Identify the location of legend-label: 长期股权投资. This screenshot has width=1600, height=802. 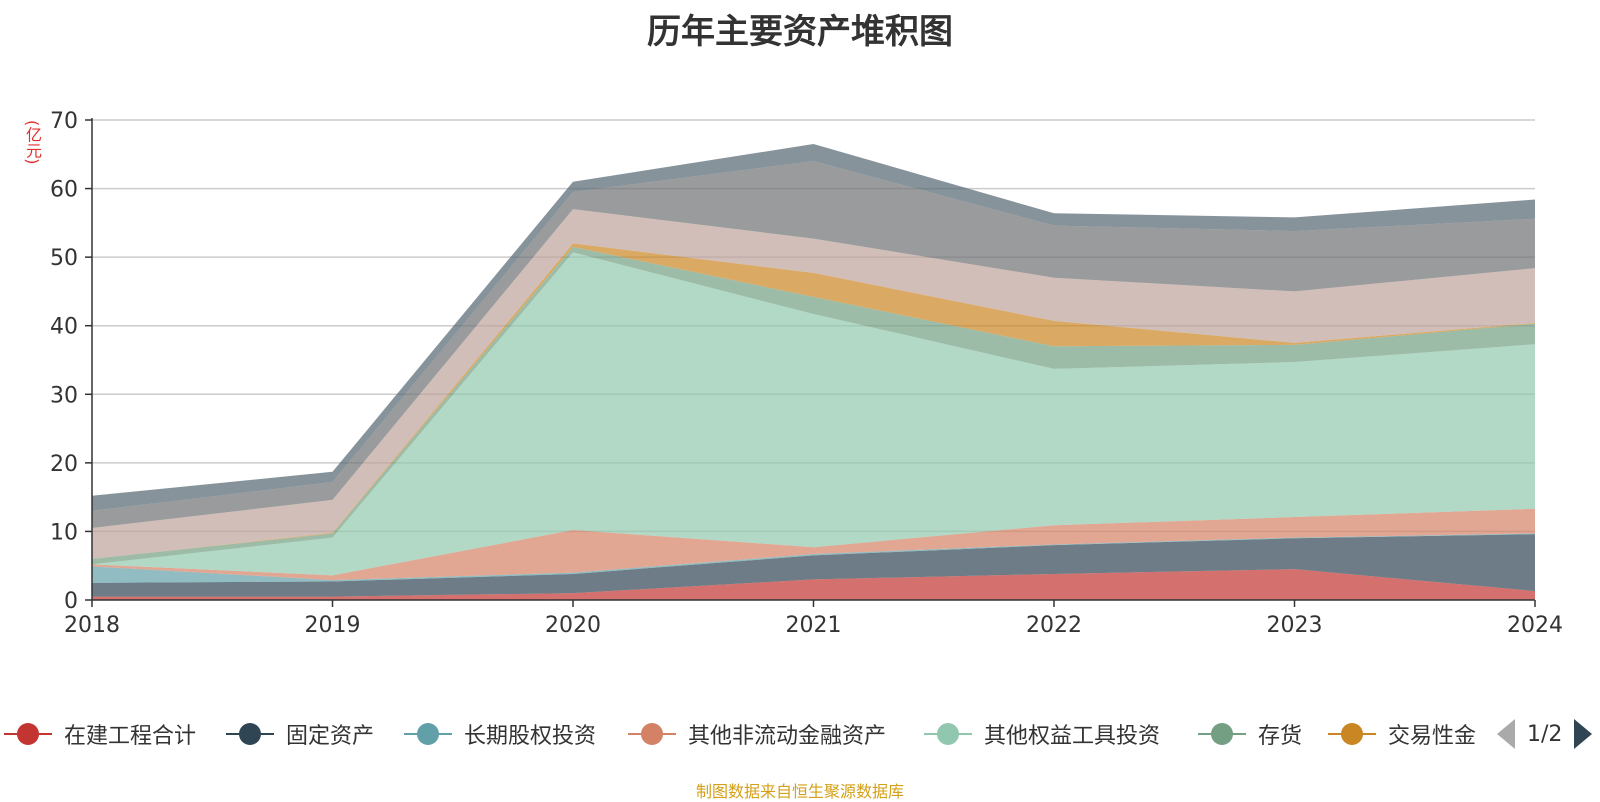
(530, 736).